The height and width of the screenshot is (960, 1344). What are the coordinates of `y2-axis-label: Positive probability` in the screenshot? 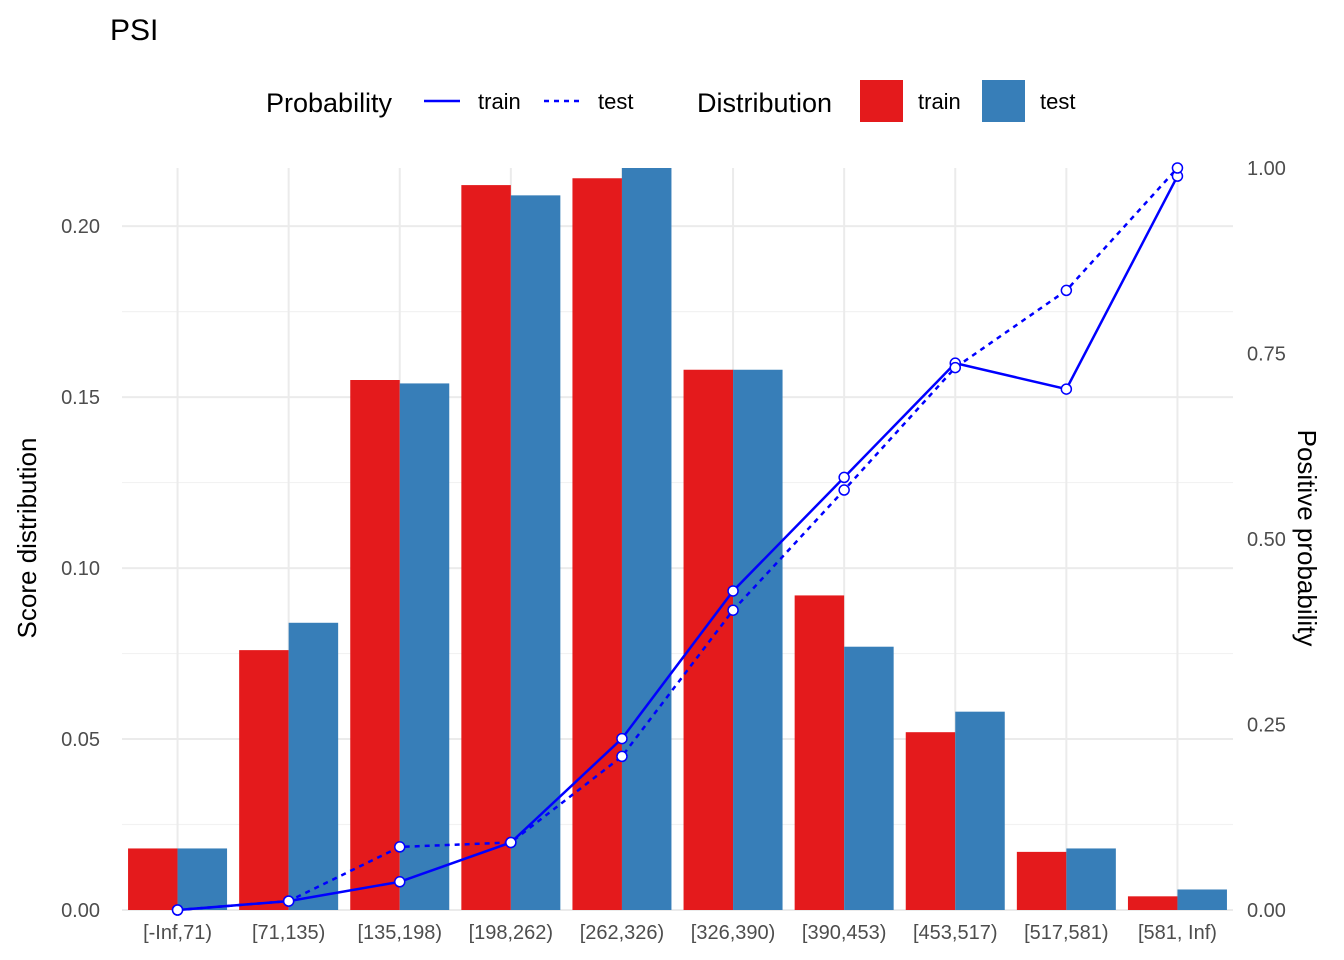 It's located at (1307, 538).